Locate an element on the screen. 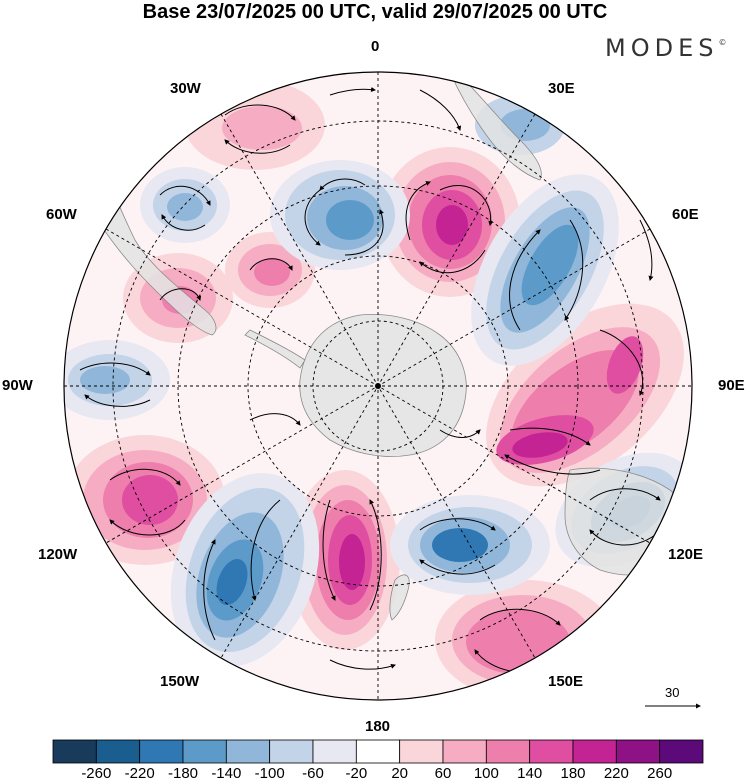  colorbar-label: 60 is located at coordinates (443, 773).